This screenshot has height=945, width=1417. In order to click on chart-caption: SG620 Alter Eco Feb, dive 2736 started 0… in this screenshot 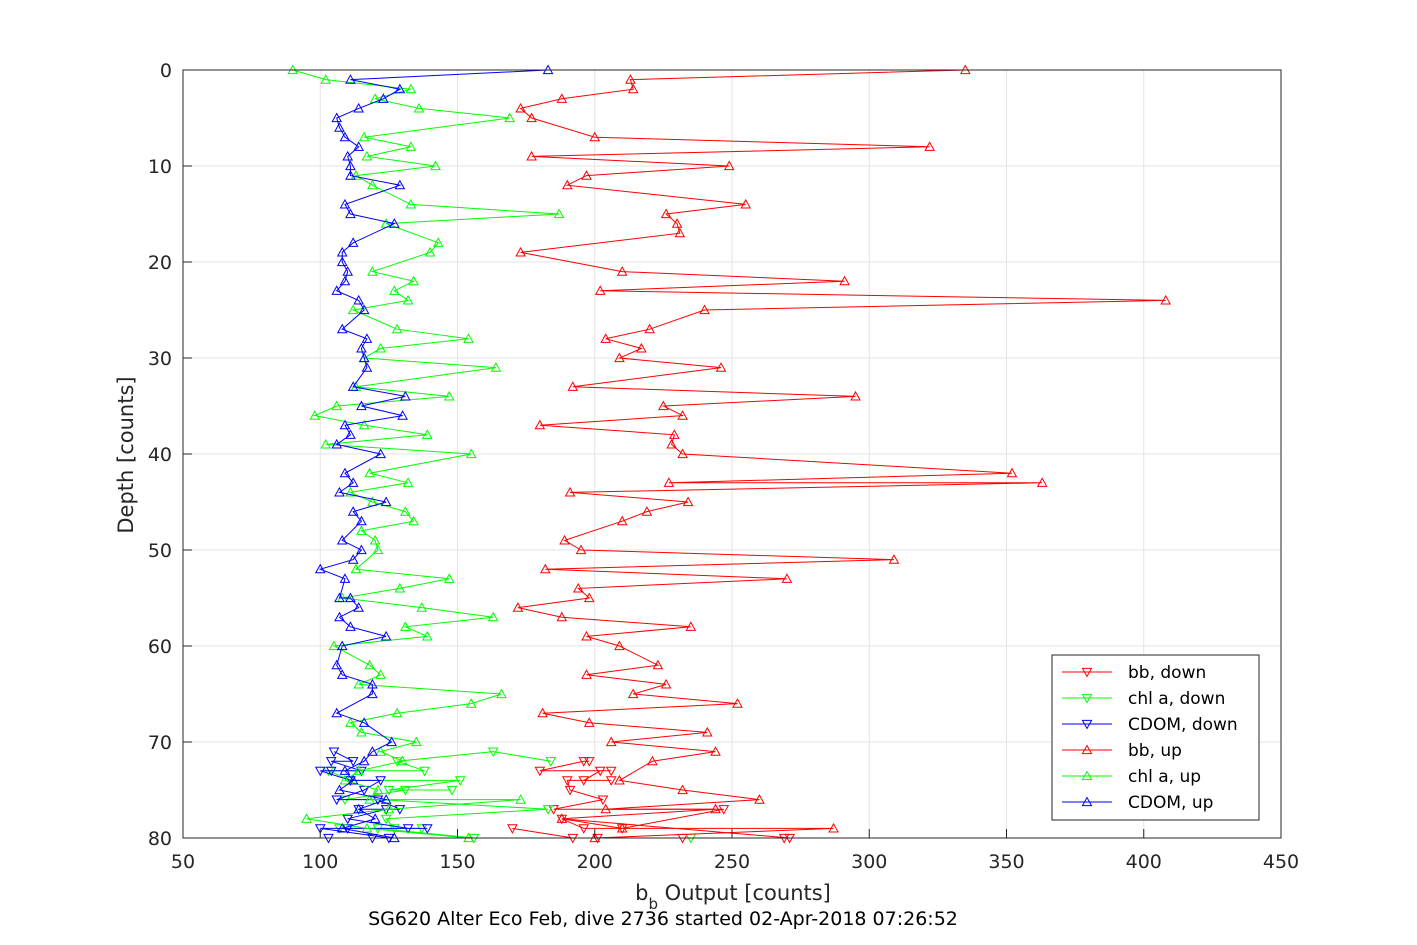, I will do `click(663, 919)`.